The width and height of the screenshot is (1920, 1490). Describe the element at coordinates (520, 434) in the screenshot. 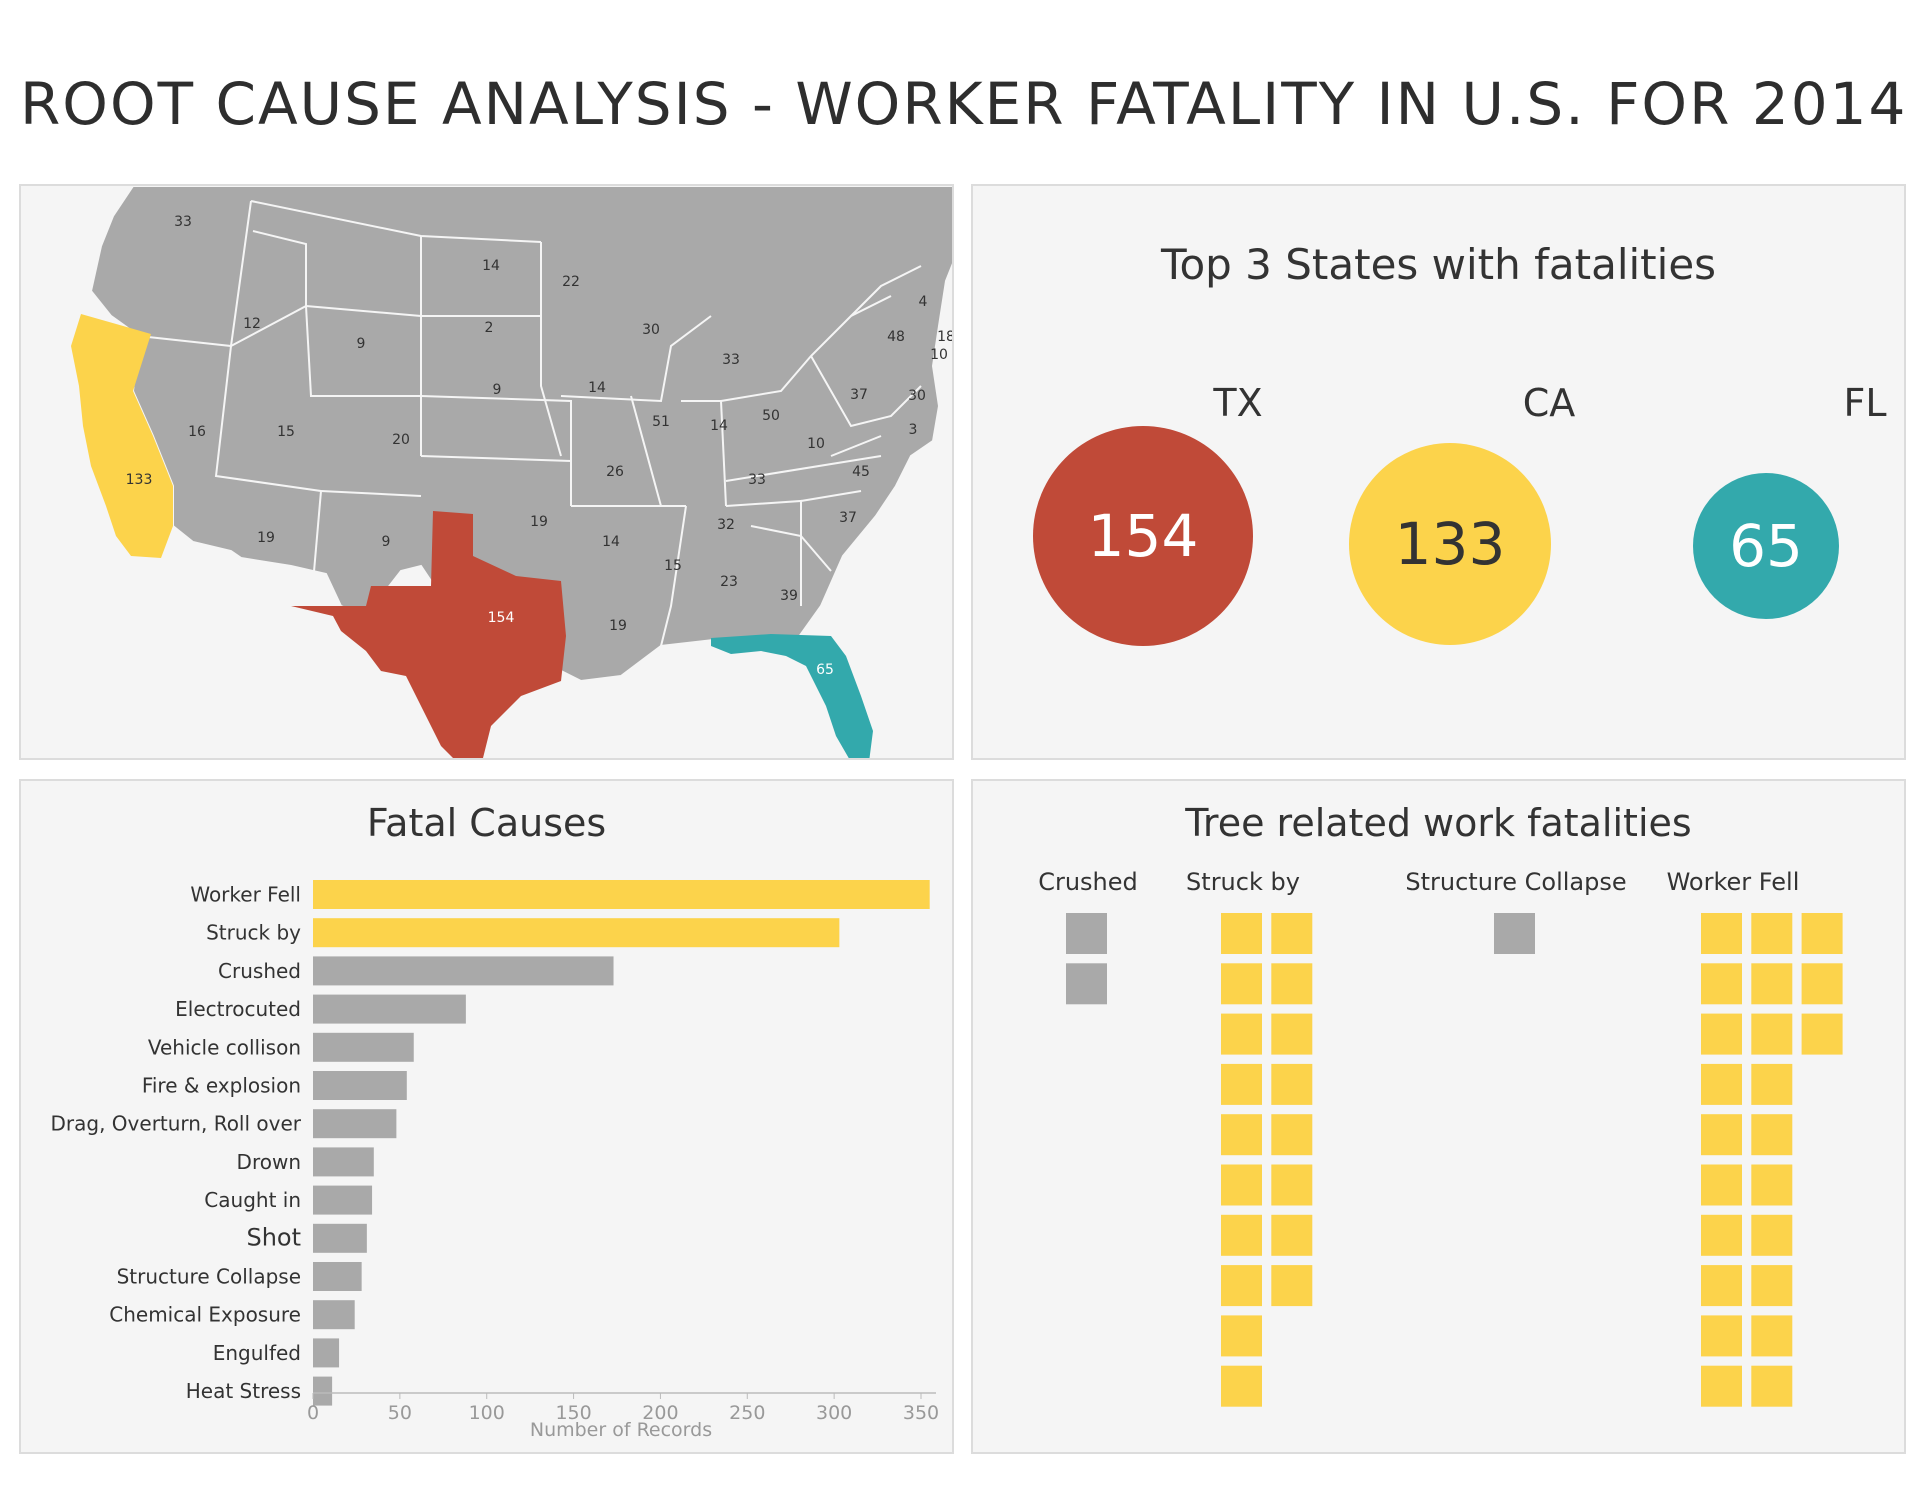

I see `map-base-gray` at that location.